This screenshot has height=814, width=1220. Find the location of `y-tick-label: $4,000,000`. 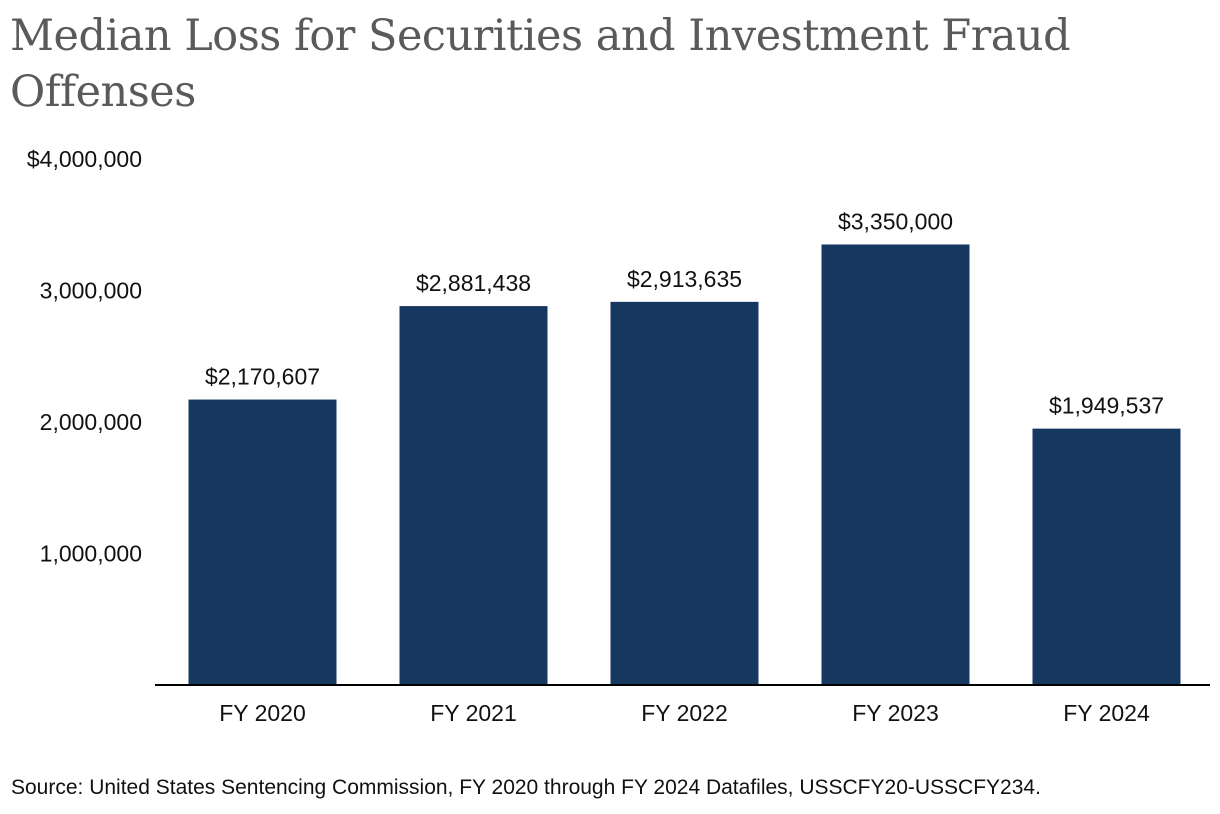

y-tick-label: $4,000,000 is located at coordinates (84, 159).